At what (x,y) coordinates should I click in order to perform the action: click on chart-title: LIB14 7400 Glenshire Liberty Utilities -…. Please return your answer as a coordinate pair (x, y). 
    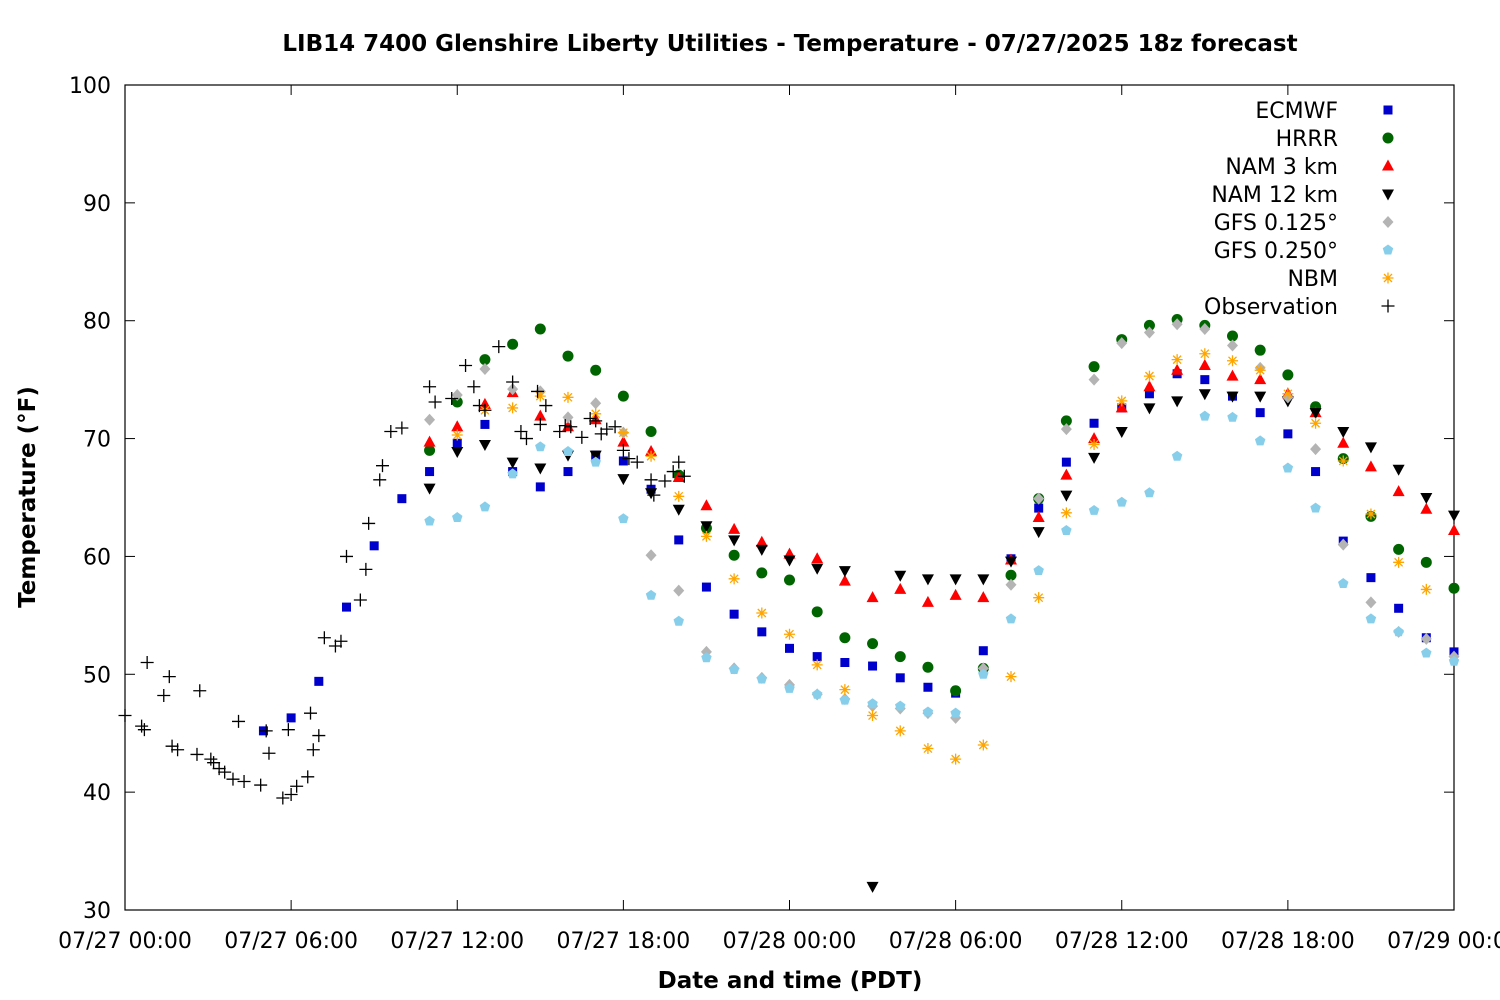
    Looking at the image, I should click on (789, 44).